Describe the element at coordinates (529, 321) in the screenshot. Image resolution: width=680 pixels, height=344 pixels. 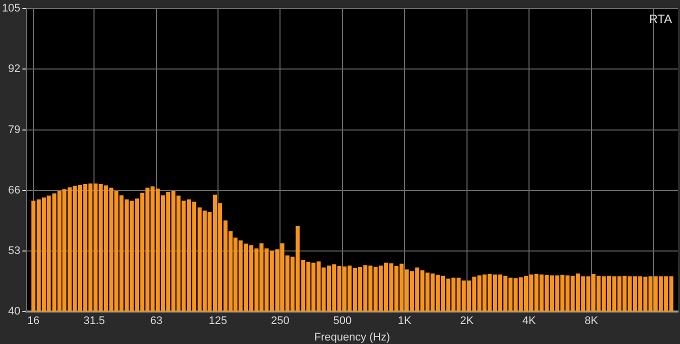
I see `x-tick-label: 4K` at that location.